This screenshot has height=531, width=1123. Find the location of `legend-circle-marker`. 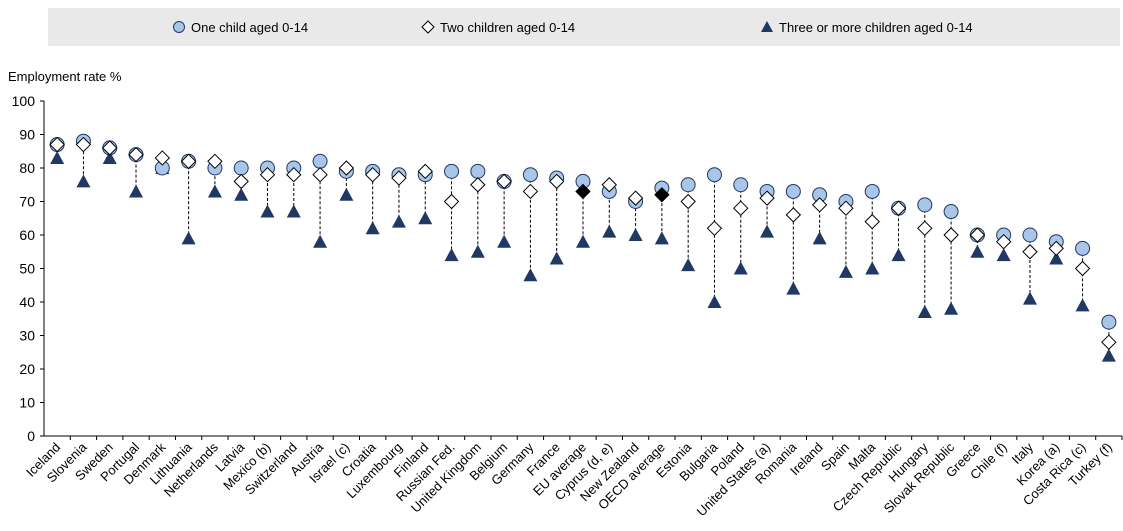

legend-circle-marker is located at coordinates (179, 27).